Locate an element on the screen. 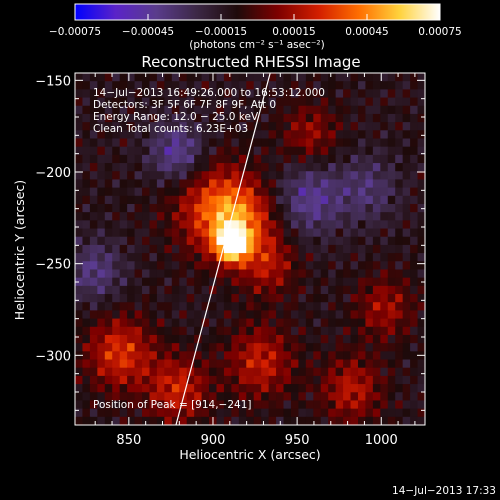  colorbar-tick-label: −0.00015 is located at coordinates (221, 32).